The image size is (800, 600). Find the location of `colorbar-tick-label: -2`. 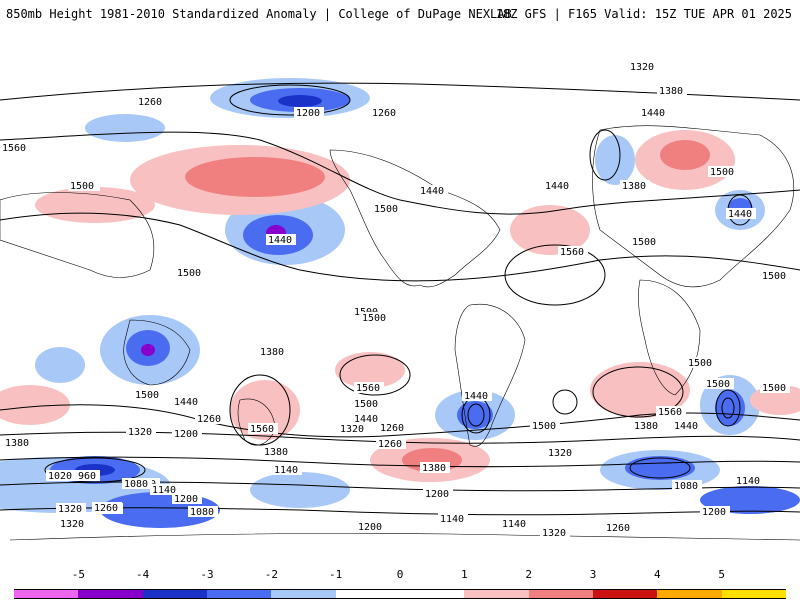

colorbar-tick-label: -2 is located at coordinates (271, 574).